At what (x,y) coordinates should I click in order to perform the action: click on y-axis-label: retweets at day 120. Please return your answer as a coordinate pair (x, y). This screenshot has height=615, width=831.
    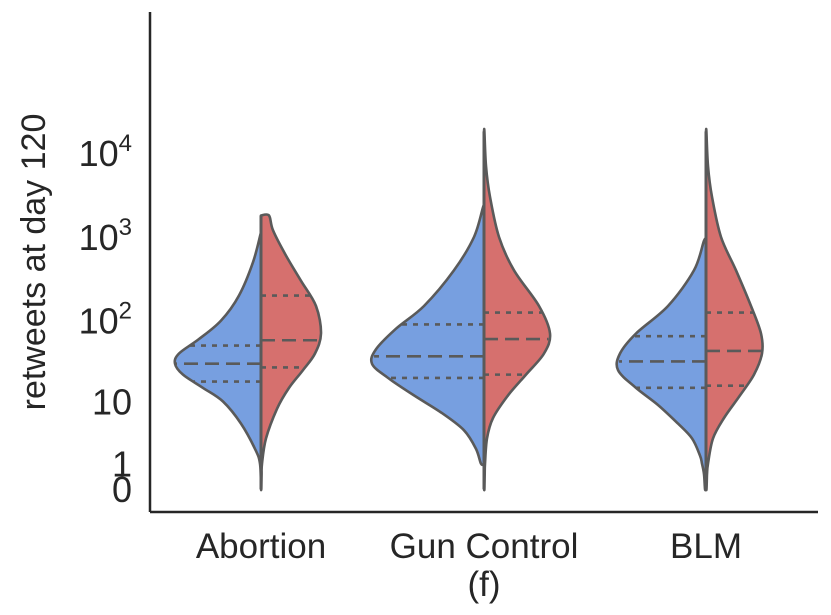
    Looking at the image, I should click on (34, 262).